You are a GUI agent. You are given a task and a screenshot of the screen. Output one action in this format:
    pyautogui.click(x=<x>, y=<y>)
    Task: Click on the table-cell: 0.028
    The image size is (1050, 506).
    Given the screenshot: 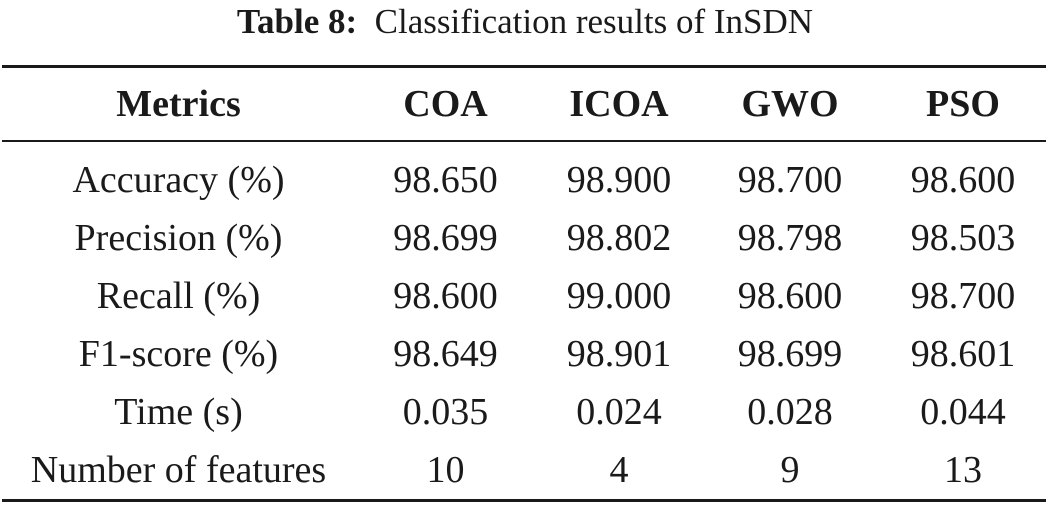 What is the action you would take?
    pyautogui.click(x=790, y=412)
    